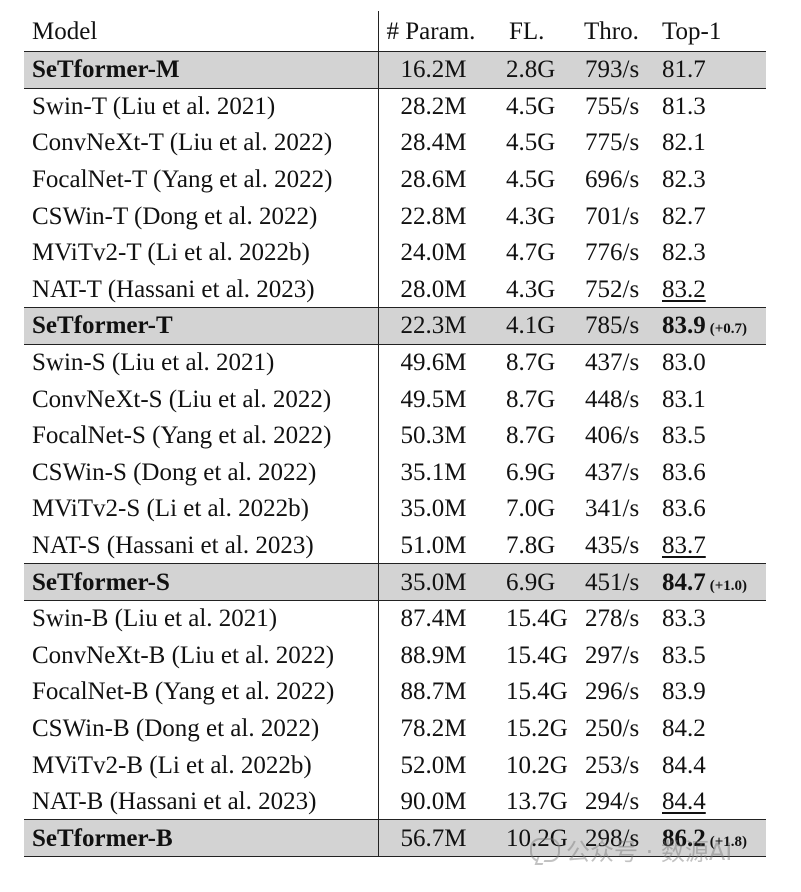 This screenshot has height=892, width=801. I want to click on table-row: SeTformer-M 16.2M 2.8G 793/s 81.7, so click(395, 70).